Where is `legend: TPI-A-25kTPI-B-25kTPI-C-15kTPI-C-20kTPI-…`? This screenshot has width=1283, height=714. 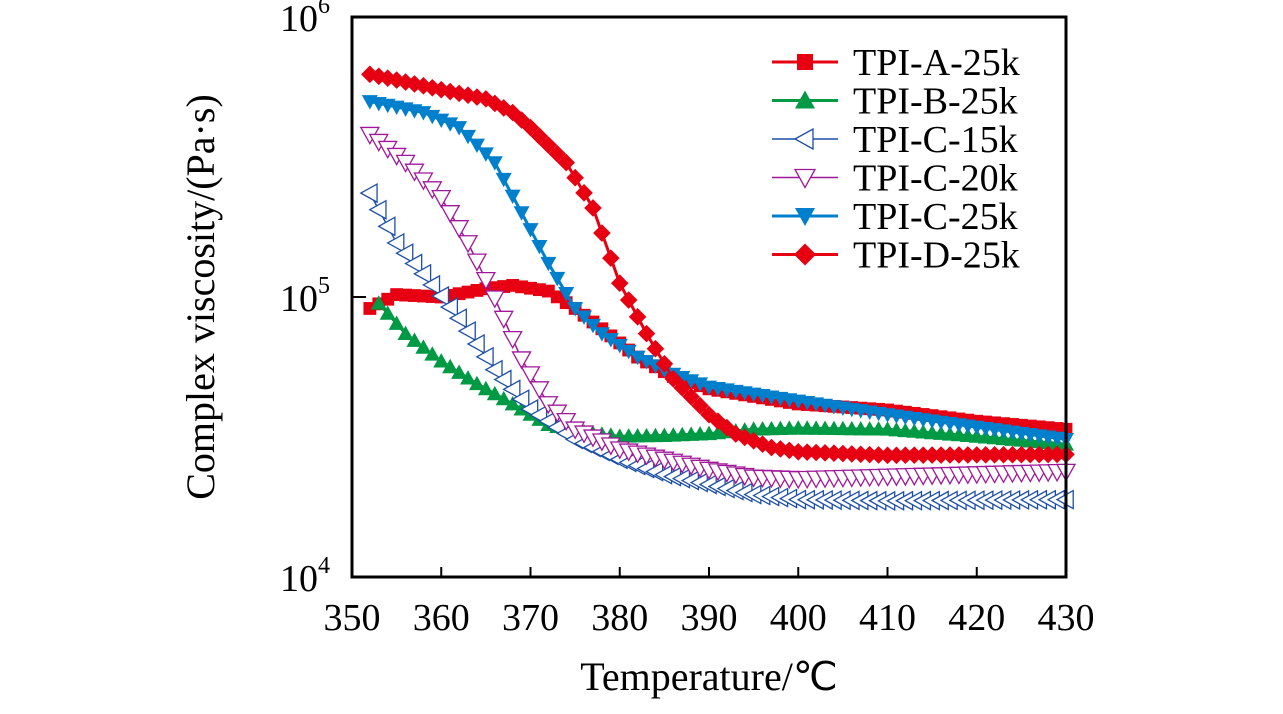 legend: TPI-A-25kTPI-B-25kTPI-C-15kTPI-C-20kTPI-… is located at coordinates (896, 159).